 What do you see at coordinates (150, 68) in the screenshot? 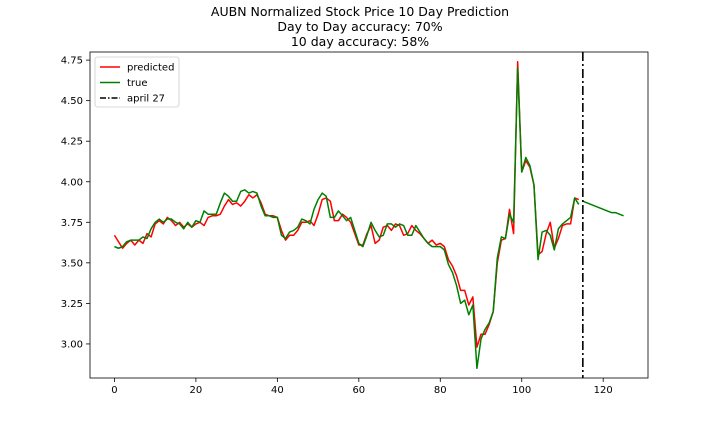
I see `legend-label: predicted` at bounding box center [150, 68].